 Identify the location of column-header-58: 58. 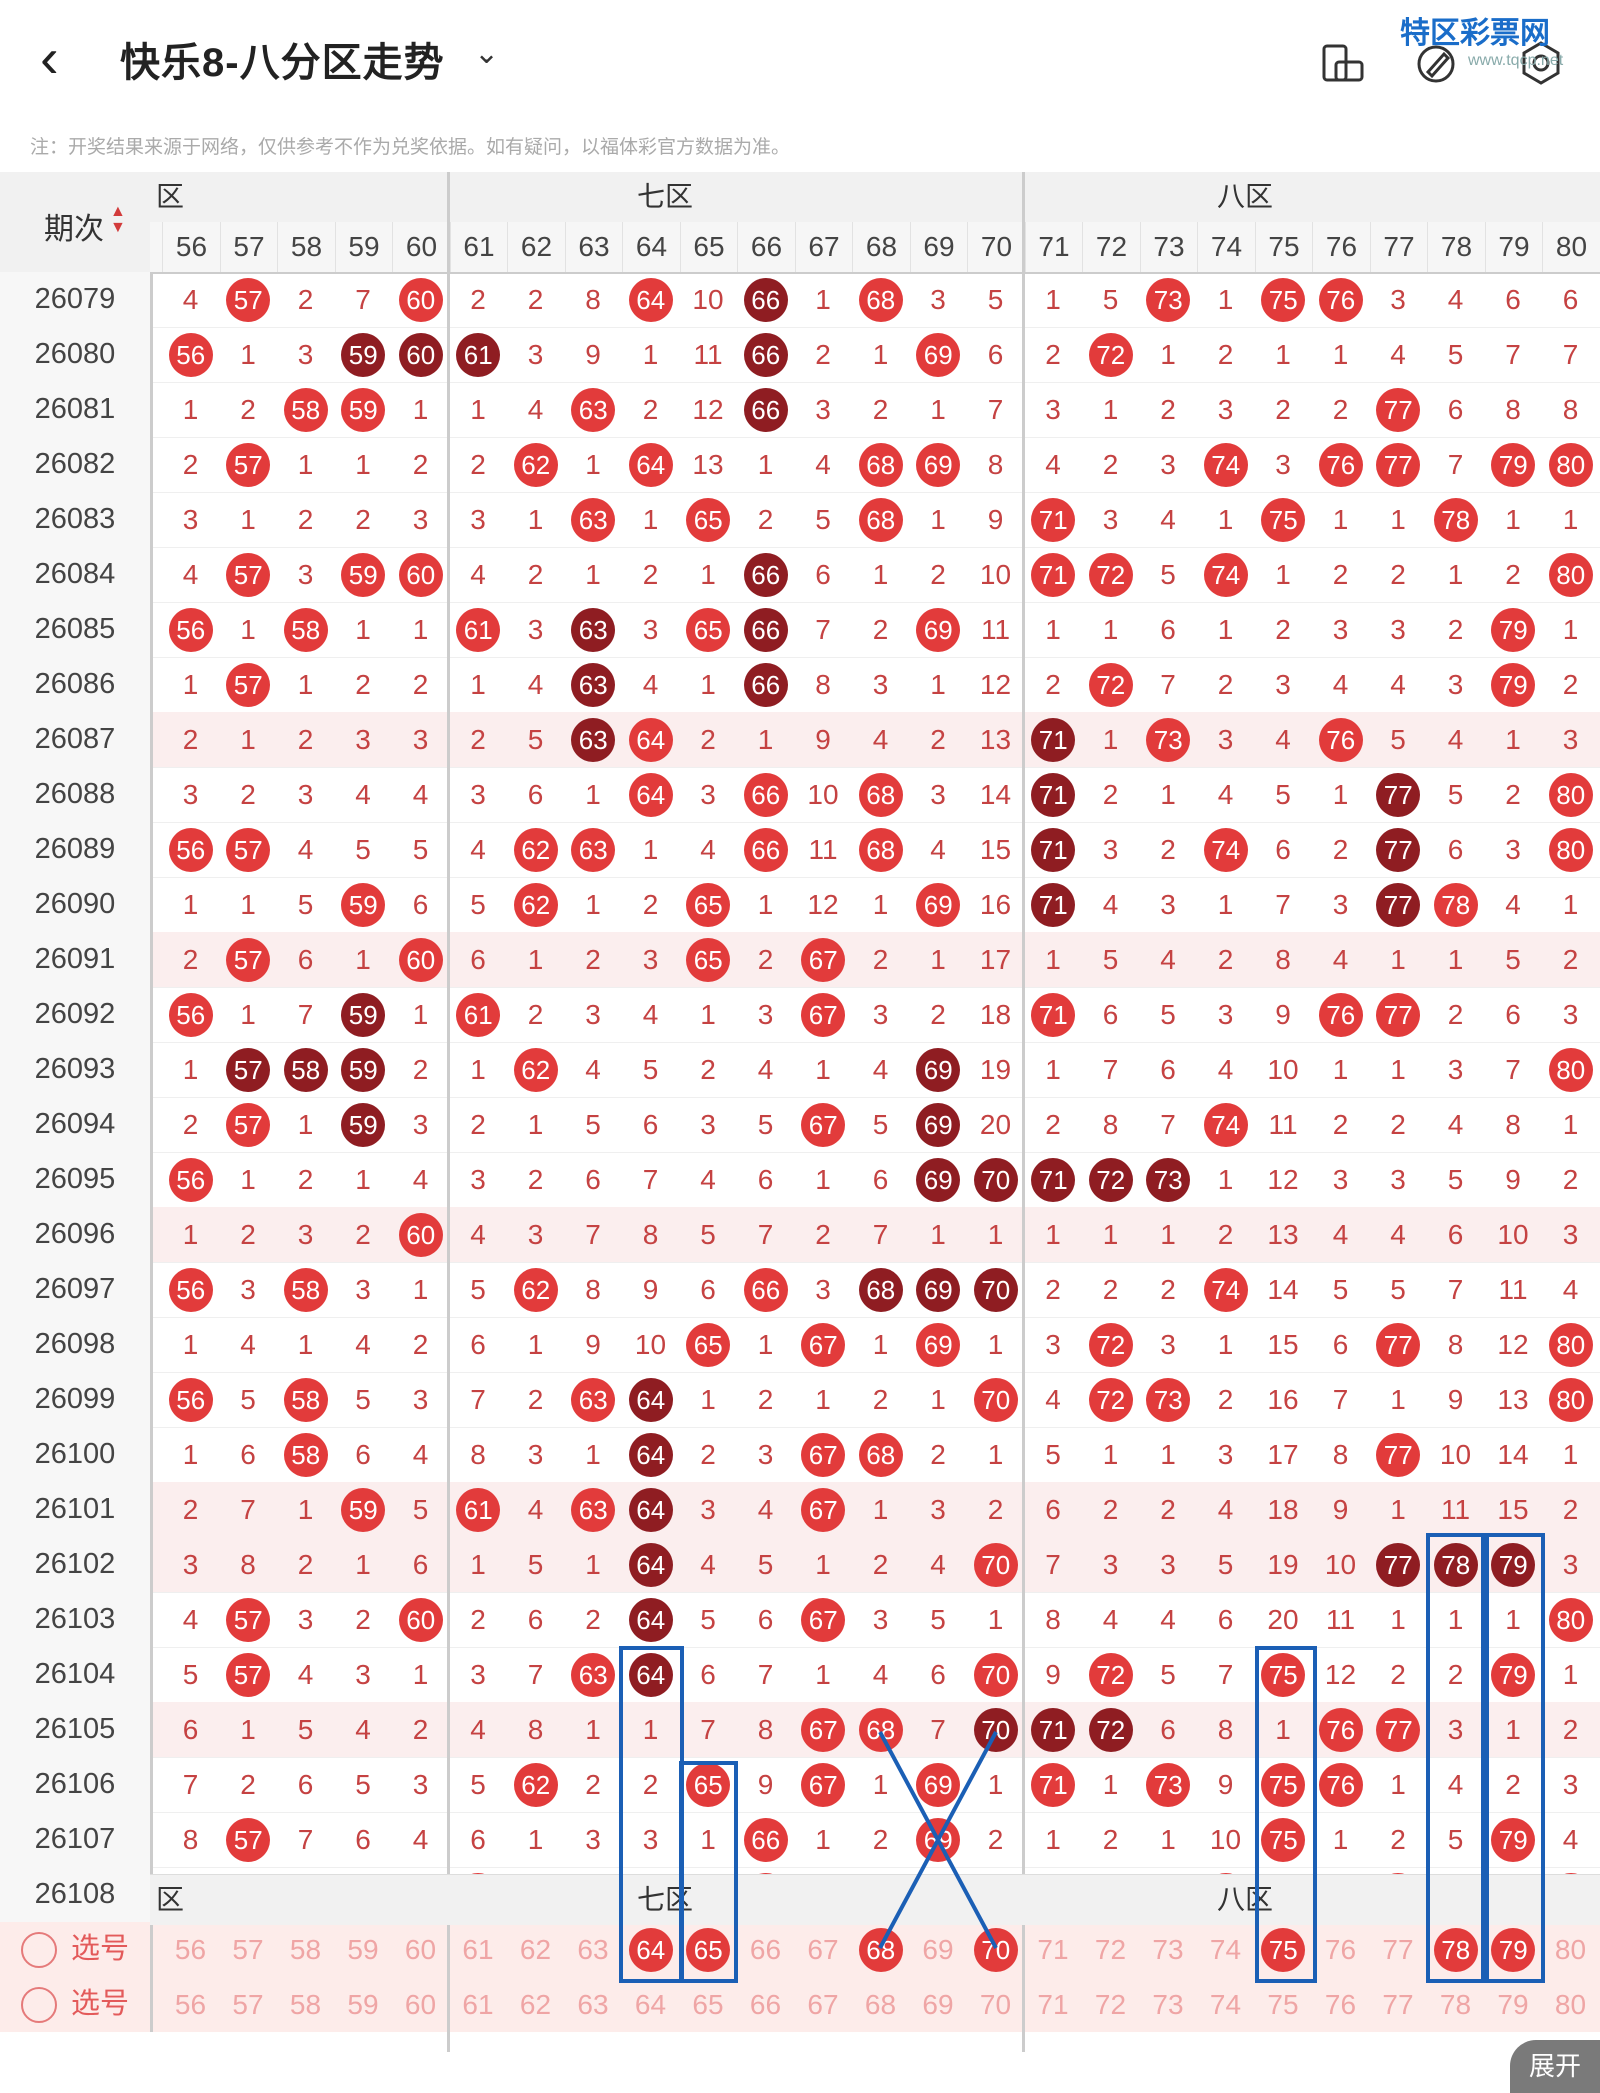
(306, 247).